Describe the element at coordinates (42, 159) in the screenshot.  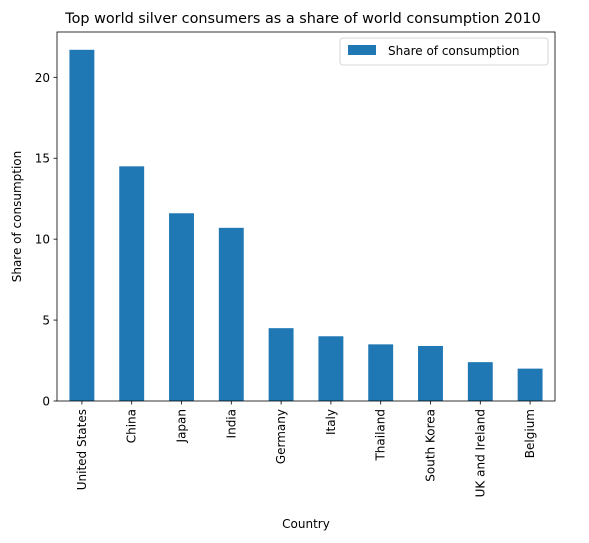
I see `y-tick-label: 15` at that location.